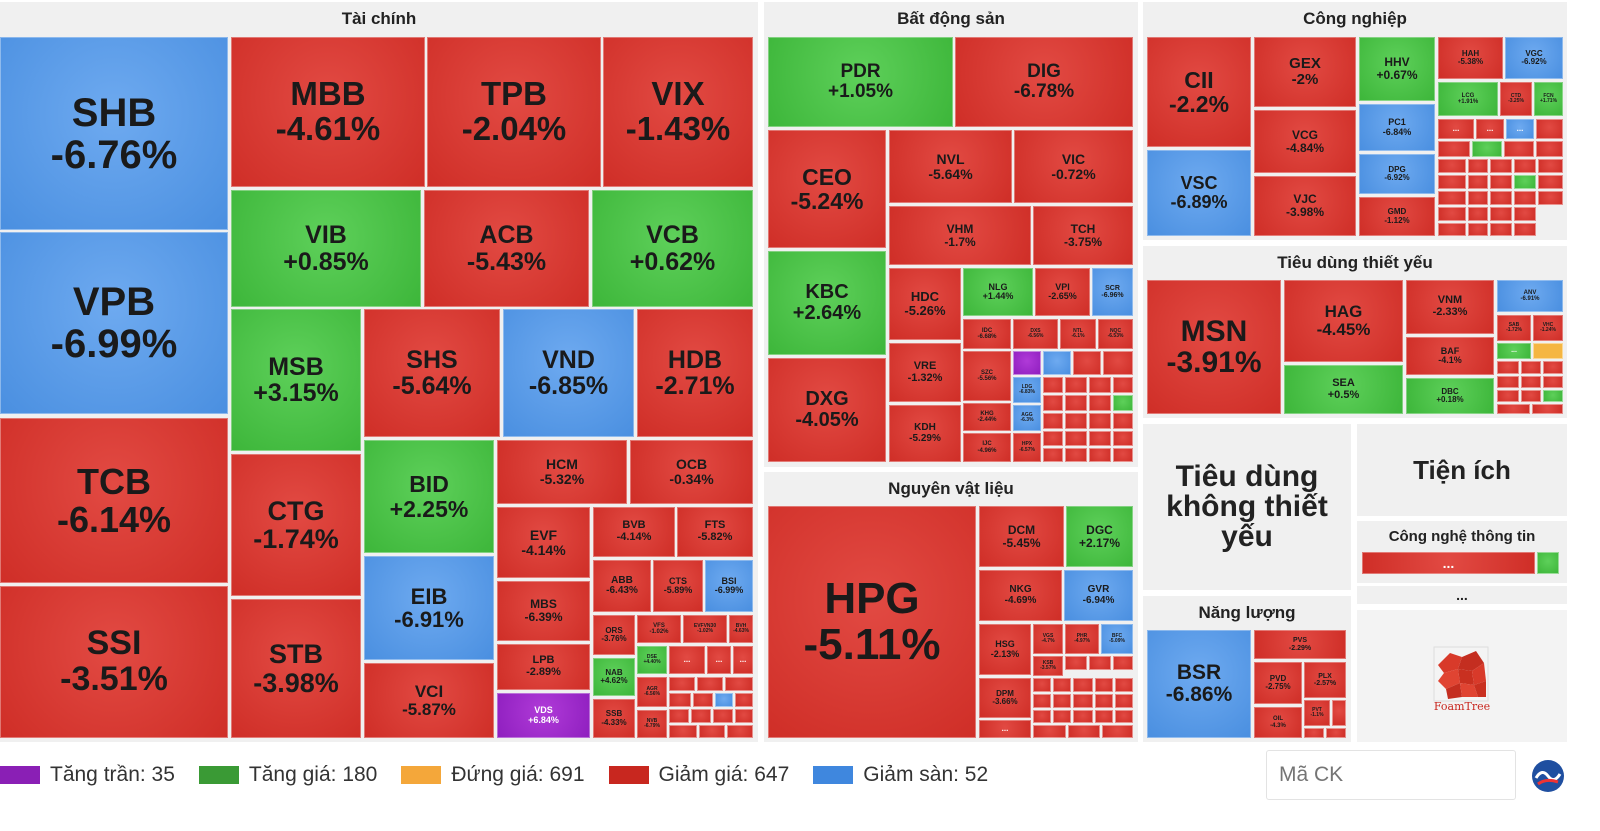 The width and height of the screenshot is (1600, 831). I want to click on stock-tile-evfvn30: EVFVN30 -1.02%, so click(705, 629).